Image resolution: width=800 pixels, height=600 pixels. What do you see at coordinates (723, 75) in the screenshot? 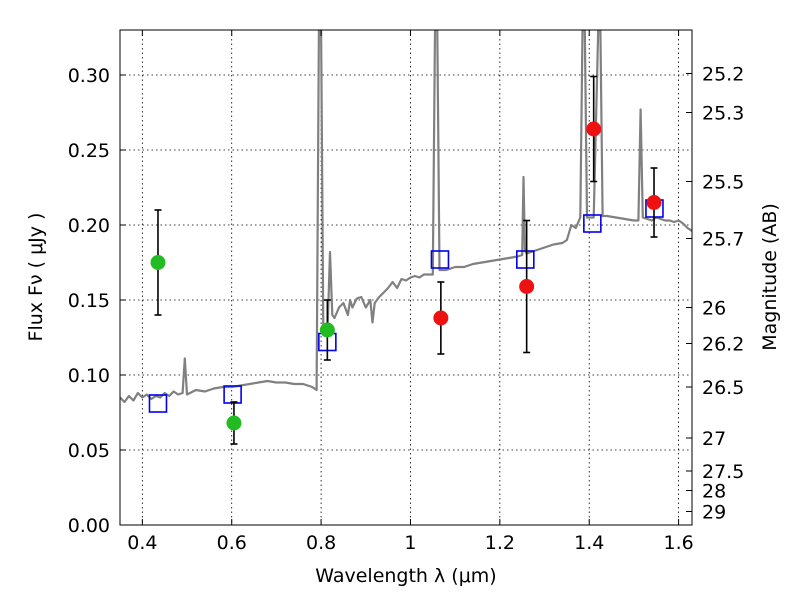
I see `right-tick-label: 25.2` at bounding box center [723, 75].